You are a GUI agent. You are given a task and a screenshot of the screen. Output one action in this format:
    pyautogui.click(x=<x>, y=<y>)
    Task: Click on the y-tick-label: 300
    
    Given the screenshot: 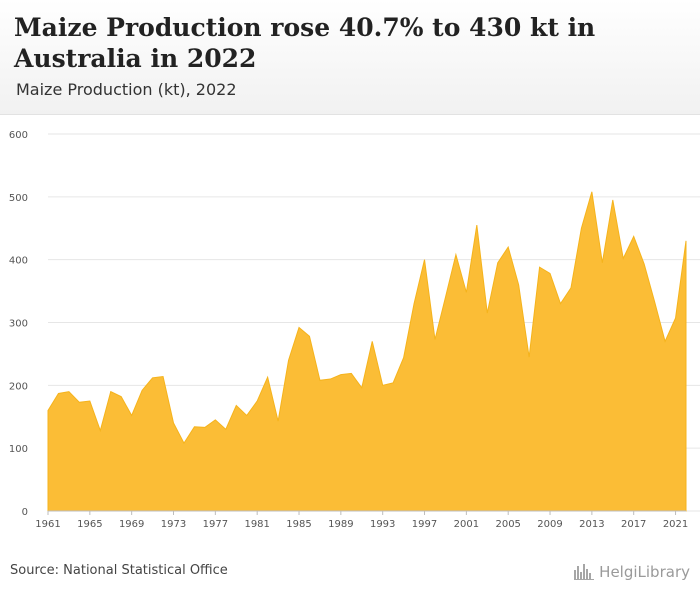 What is the action you would take?
    pyautogui.click(x=18, y=324)
    